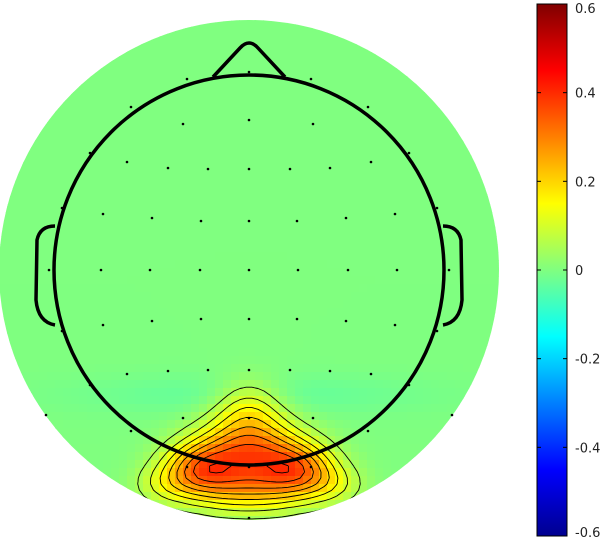 This screenshot has height=541, width=606. Describe the element at coordinates (579, 271) in the screenshot. I see `colorbar-tick-label: 0` at that location.